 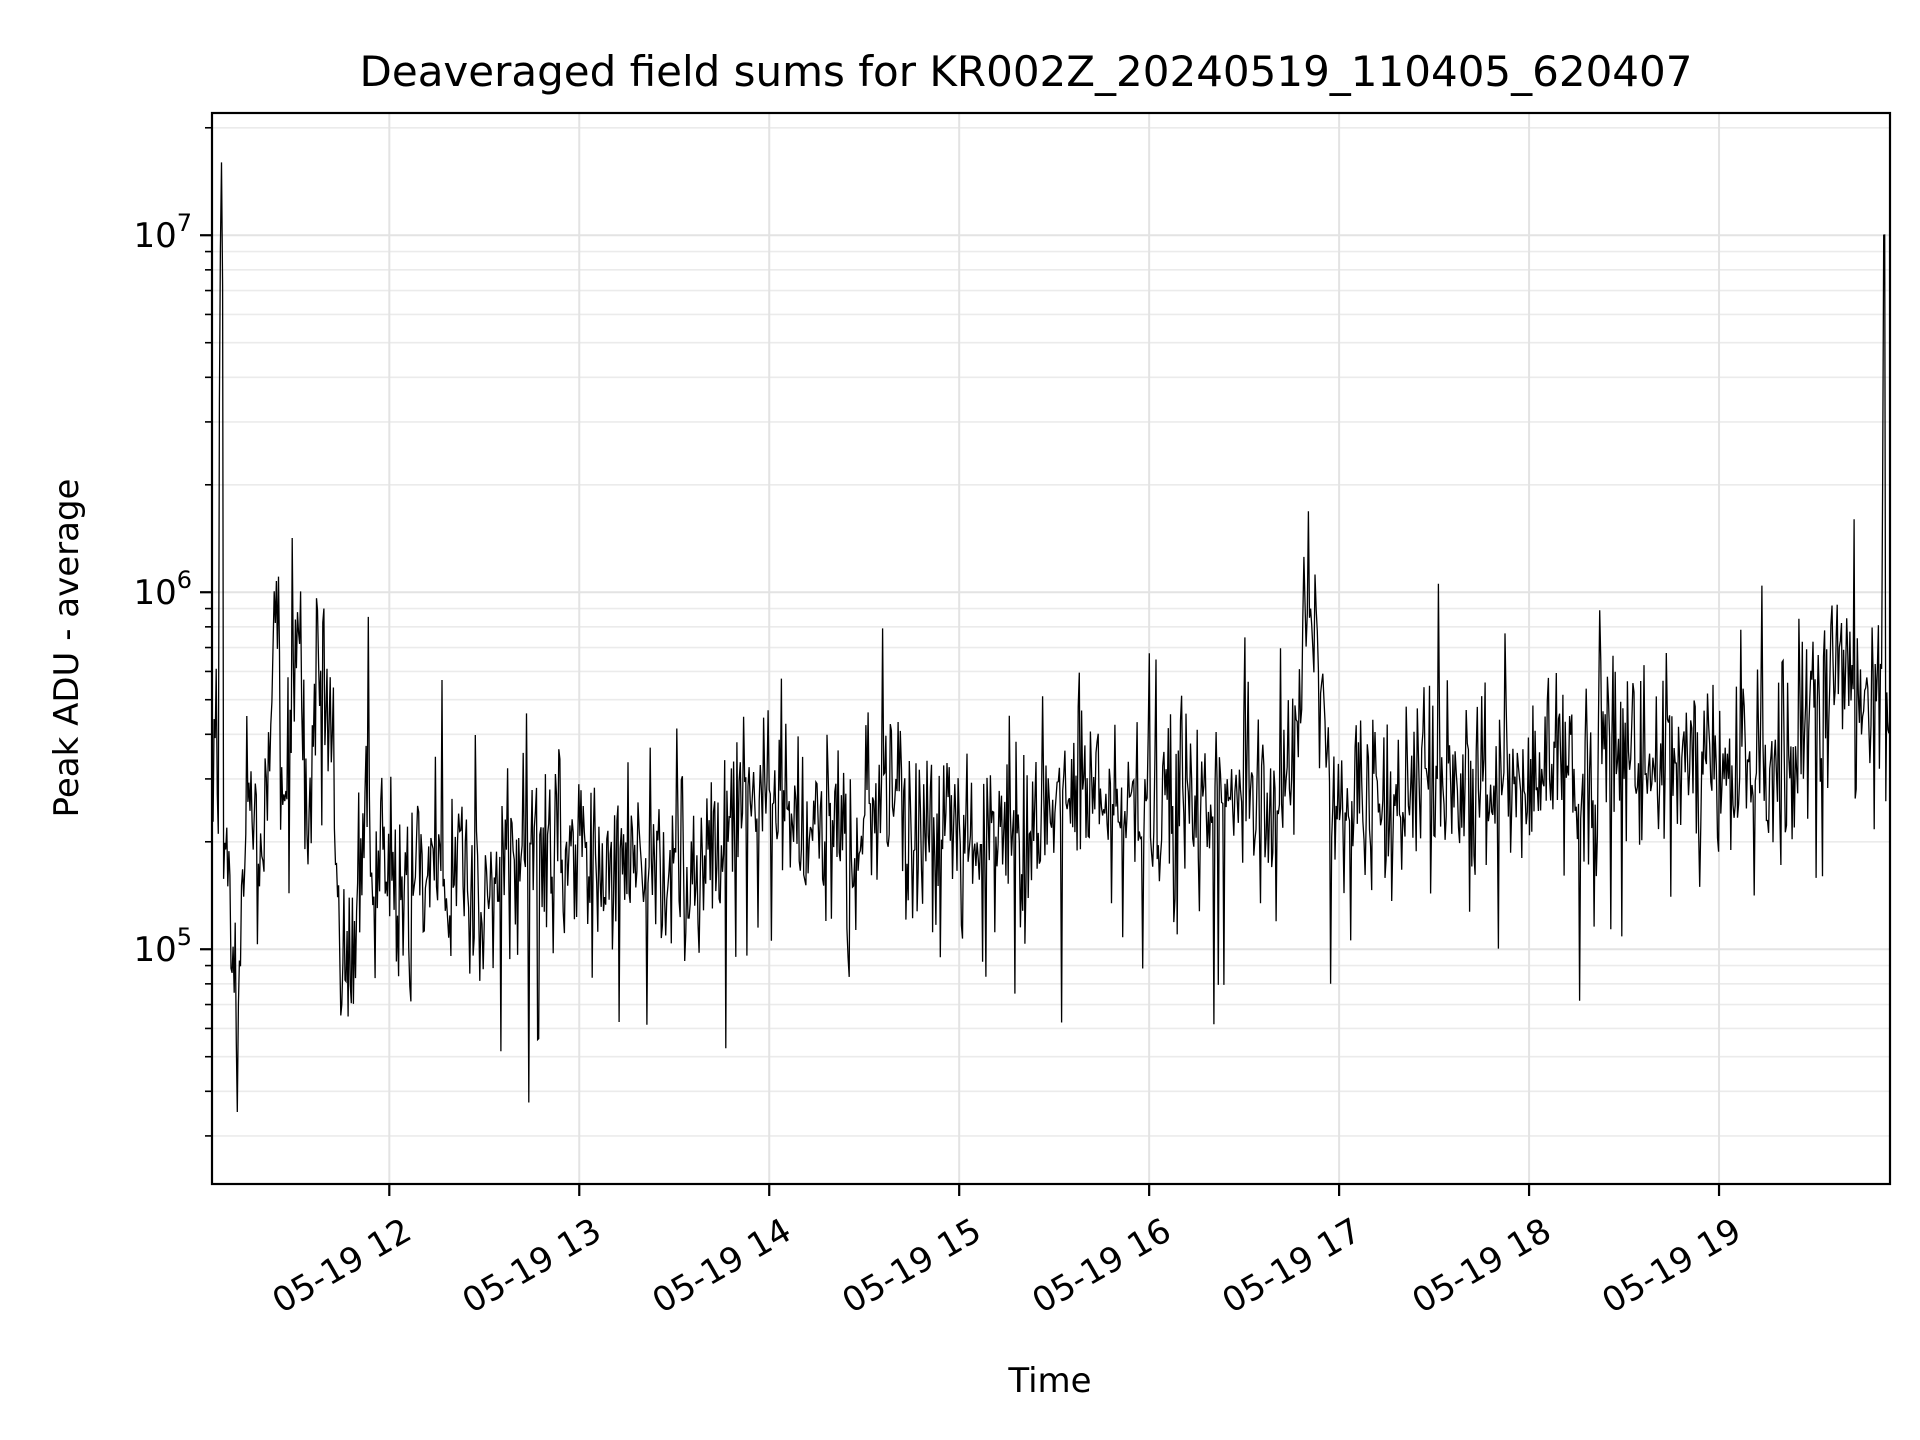 I want to click on x-tick-label: 05-19 12, so click(x=342, y=1266).